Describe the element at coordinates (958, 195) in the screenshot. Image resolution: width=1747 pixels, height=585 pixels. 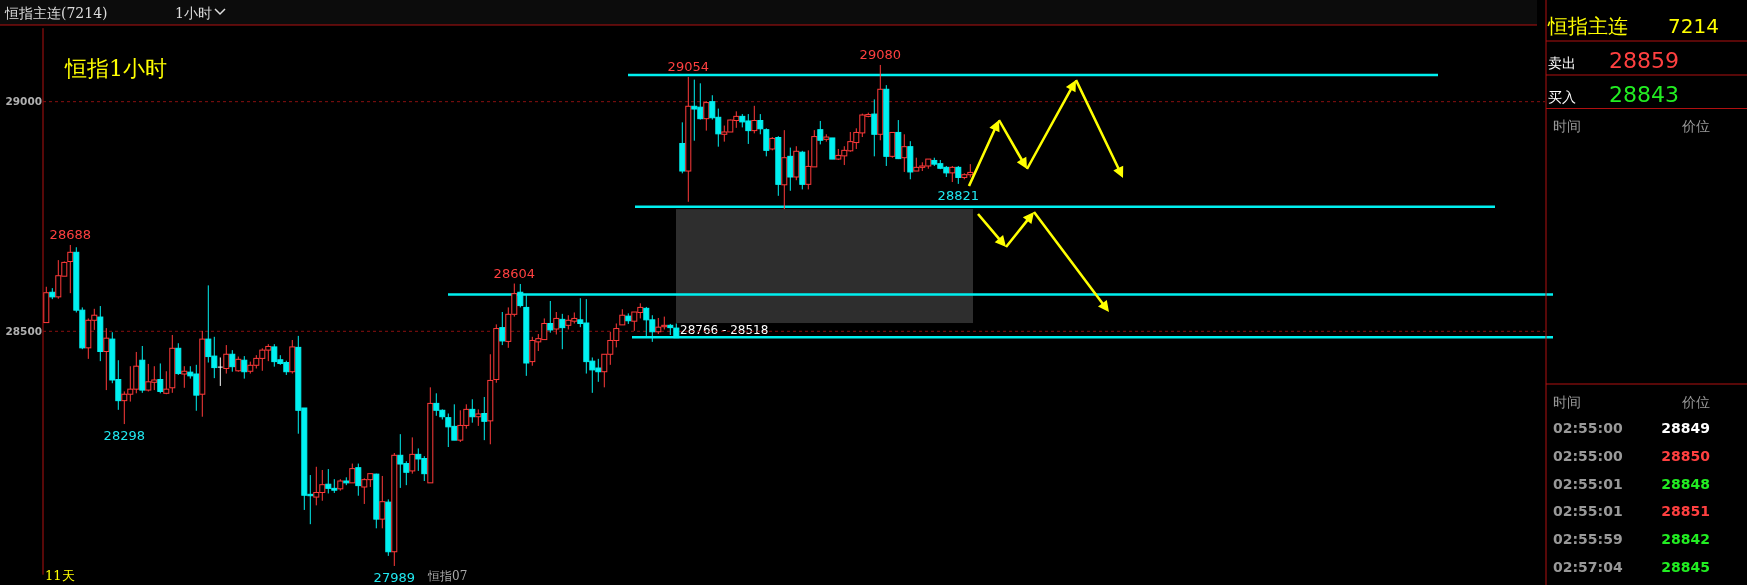
I see `annotation: 28821` at that location.